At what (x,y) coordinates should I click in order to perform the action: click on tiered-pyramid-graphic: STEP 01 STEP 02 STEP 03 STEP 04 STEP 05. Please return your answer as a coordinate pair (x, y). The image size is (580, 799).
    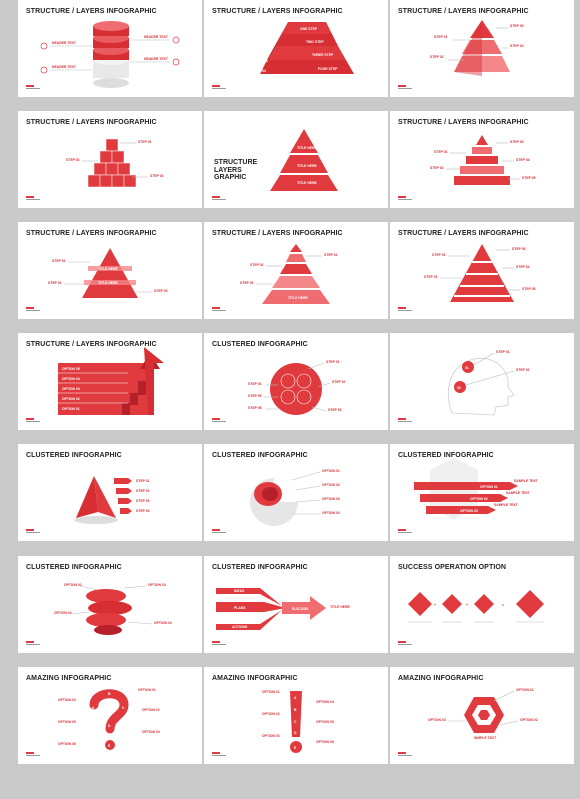
    Looking at the image, I should click on (483, 160).